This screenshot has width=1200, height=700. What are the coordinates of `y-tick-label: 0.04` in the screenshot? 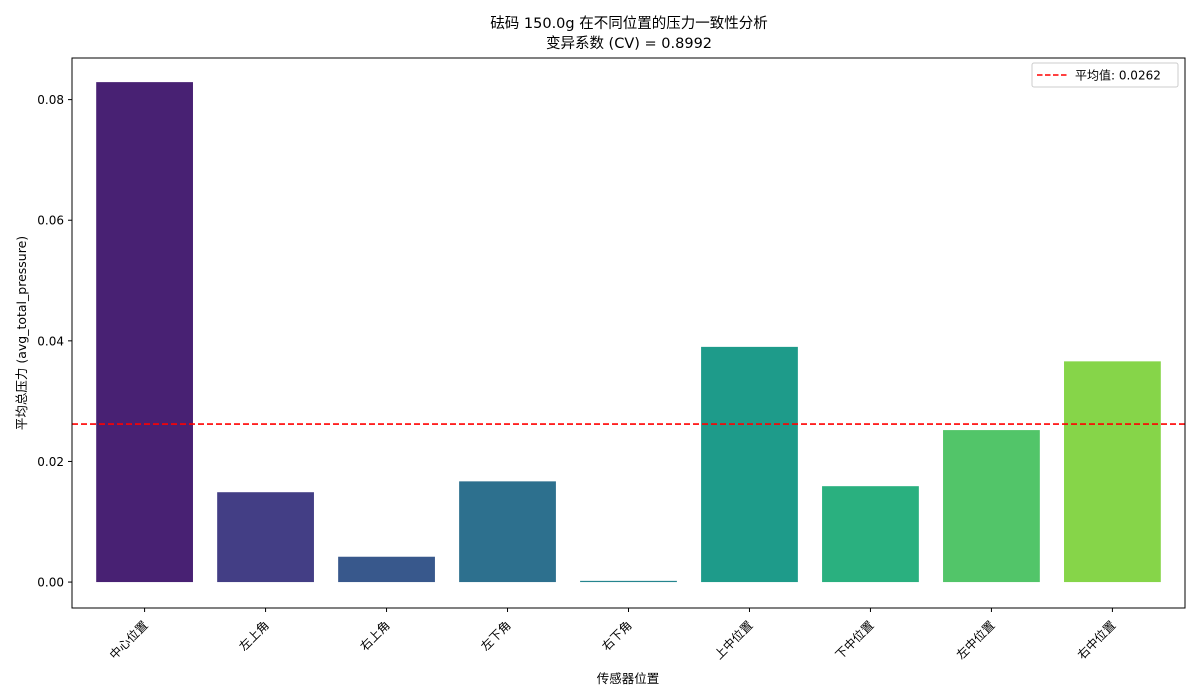 It's located at (50, 341).